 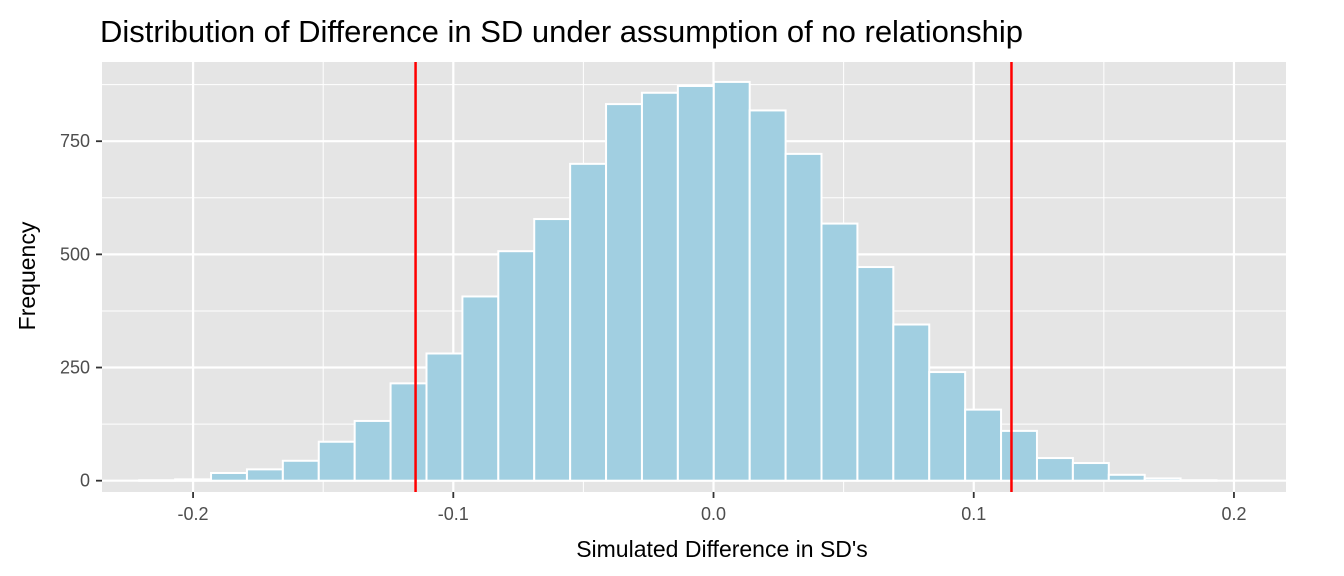 What do you see at coordinates (75, 254) in the screenshot?
I see `y-tick-label: 500` at bounding box center [75, 254].